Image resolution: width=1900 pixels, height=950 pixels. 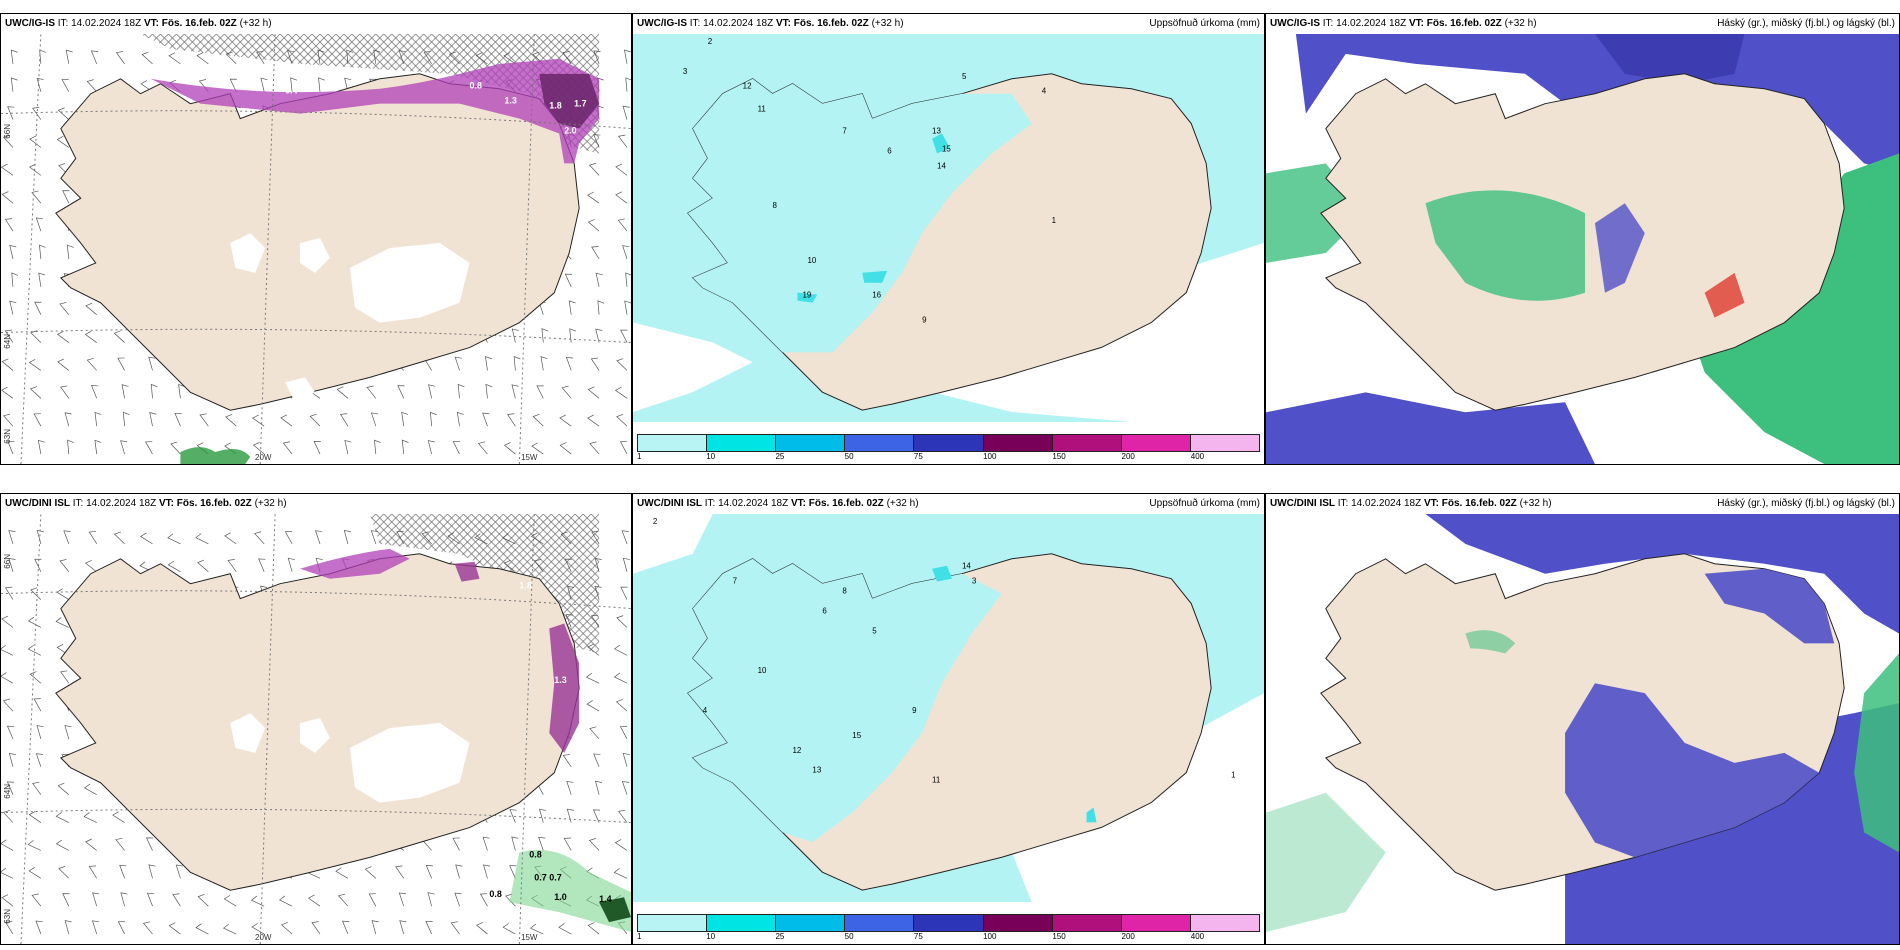 What do you see at coordinates (436, 108) in the screenshot?
I see `snow-labels: 0.4 0.6 1.3 1.8 1.7 2.0 0.8` at bounding box center [436, 108].